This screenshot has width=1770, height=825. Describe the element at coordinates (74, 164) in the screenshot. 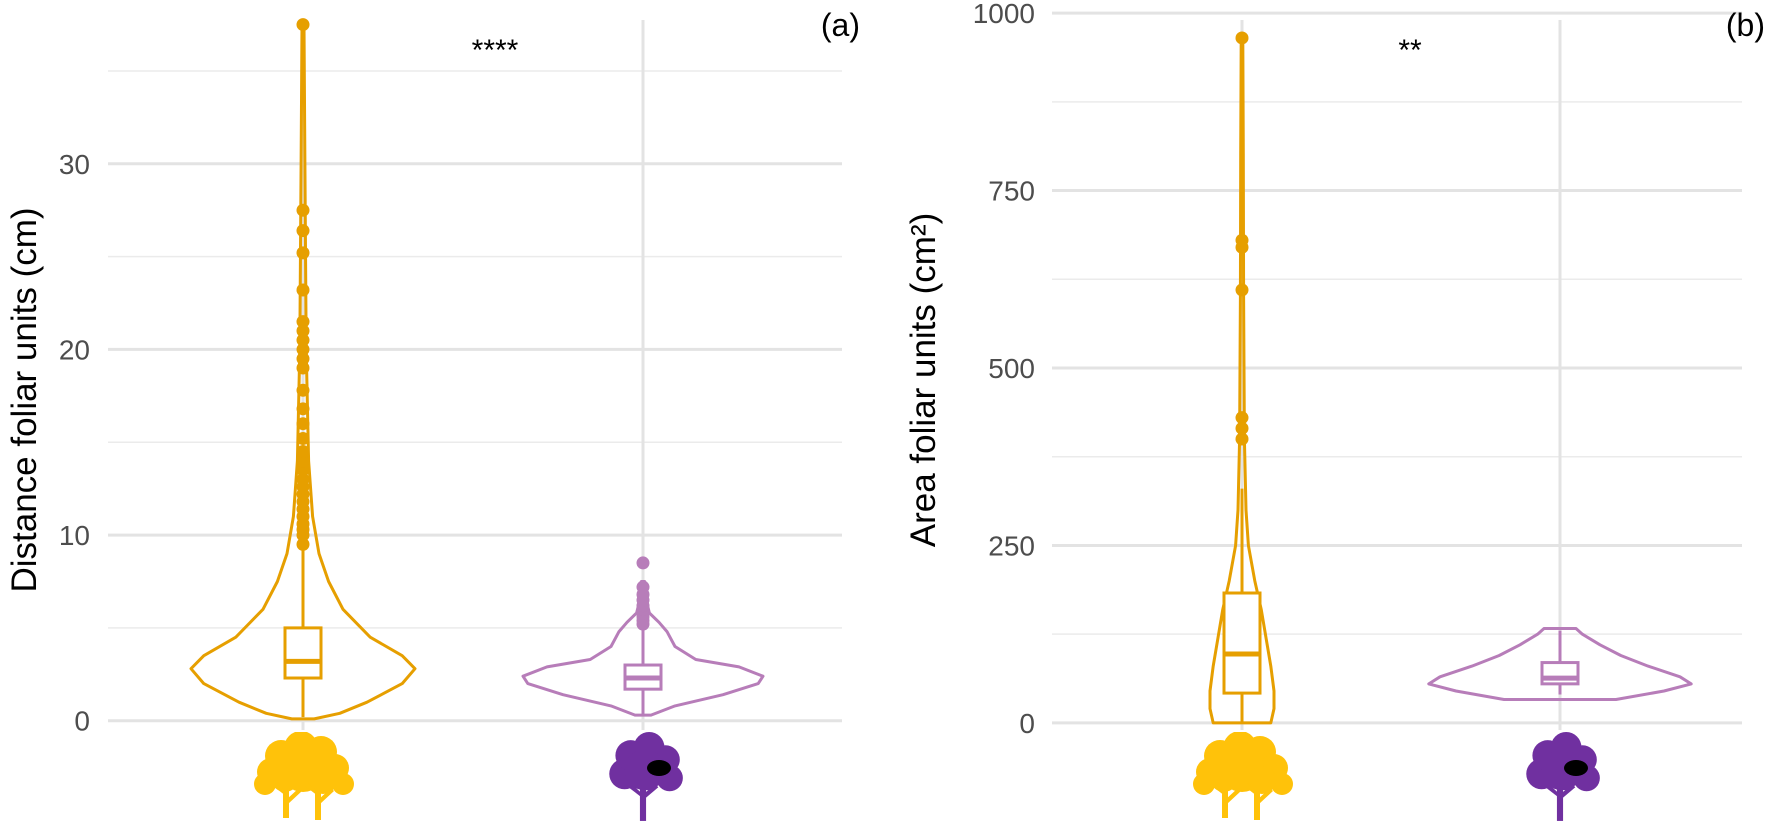

I see `y-tick-label: 30` at that location.